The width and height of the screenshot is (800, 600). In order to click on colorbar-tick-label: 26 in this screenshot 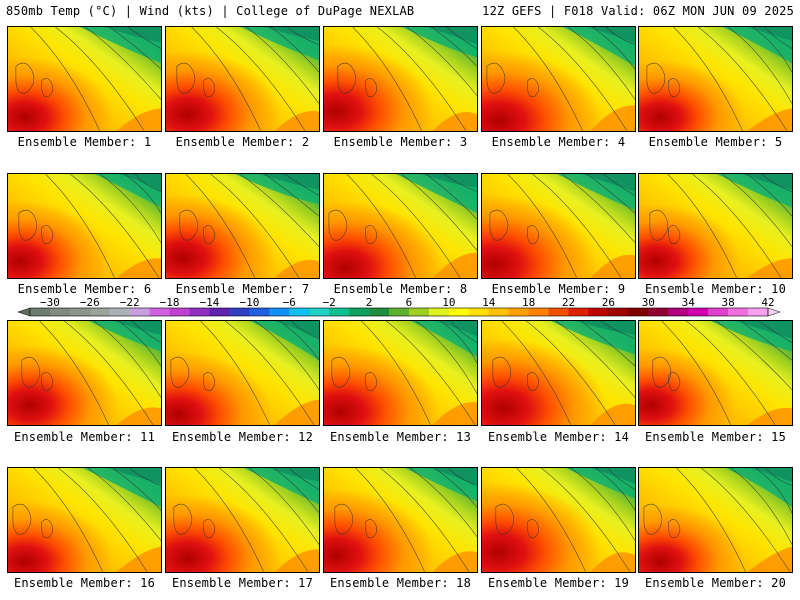, I will do `click(608, 302)`.